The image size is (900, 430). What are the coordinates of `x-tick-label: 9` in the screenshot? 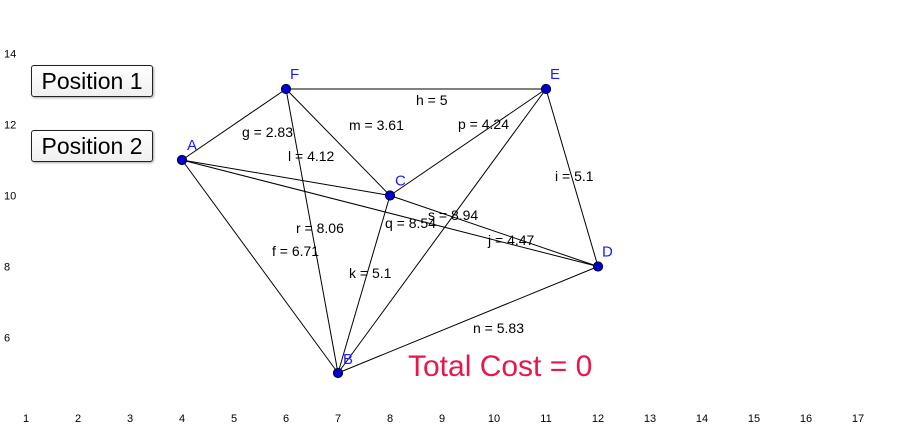 It's located at (442, 419).